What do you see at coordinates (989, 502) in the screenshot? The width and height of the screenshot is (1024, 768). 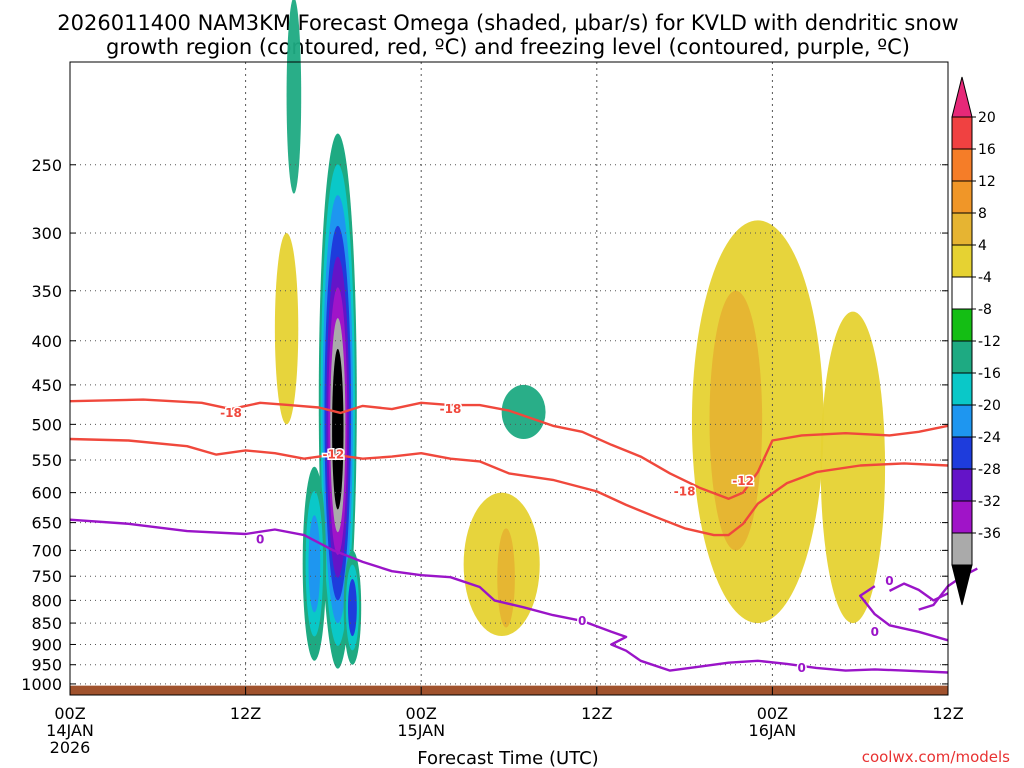 I see `colorbar-label: -32` at bounding box center [989, 502].